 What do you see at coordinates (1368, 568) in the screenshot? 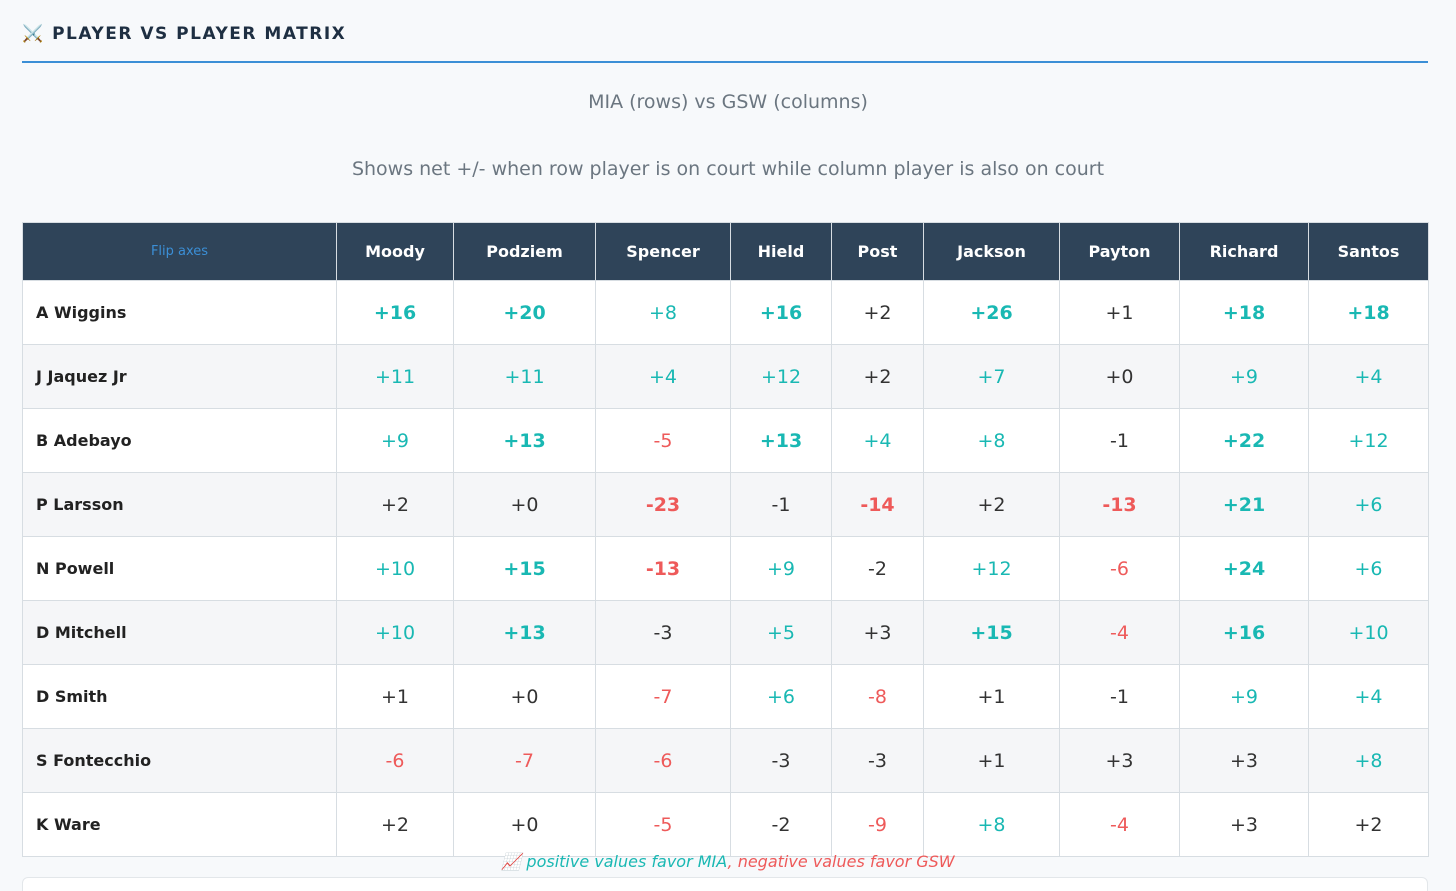
I see `cell: +6` at bounding box center [1368, 568].